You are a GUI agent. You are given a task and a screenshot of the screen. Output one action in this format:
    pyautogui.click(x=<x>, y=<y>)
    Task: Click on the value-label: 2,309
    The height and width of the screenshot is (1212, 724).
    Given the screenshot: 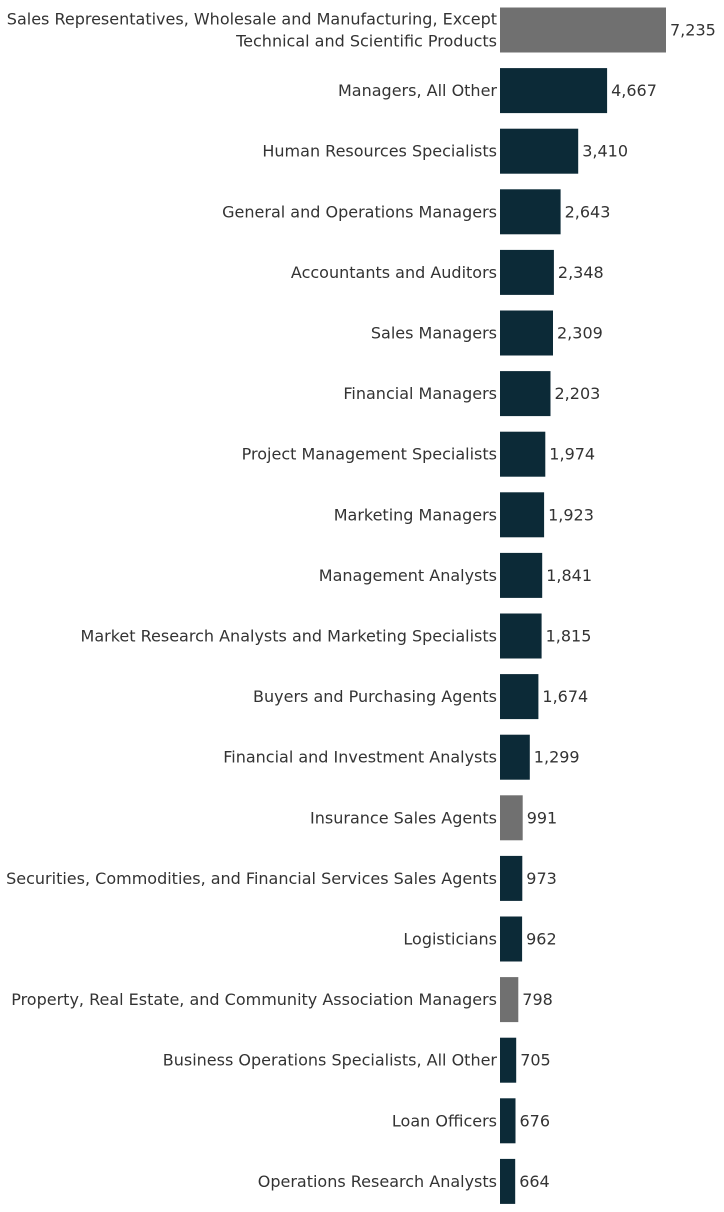 What is the action you would take?
    pyautogui.click(x=580, y=333)
    